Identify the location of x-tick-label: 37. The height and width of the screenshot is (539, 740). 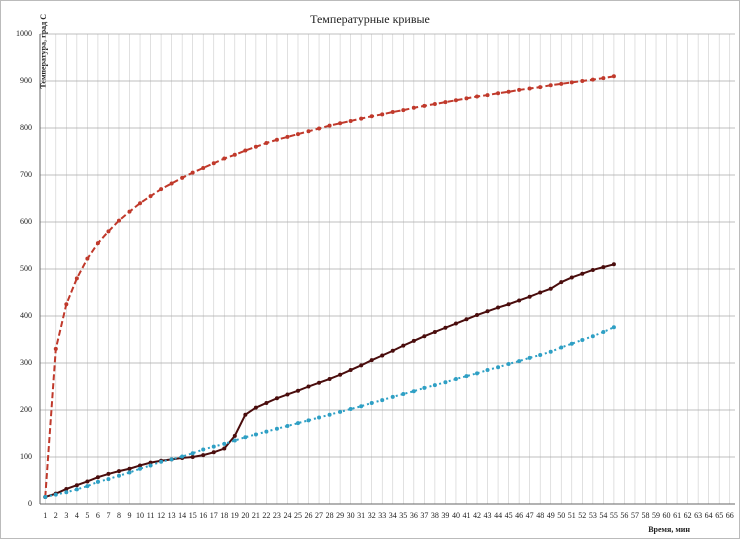
(424, 515).